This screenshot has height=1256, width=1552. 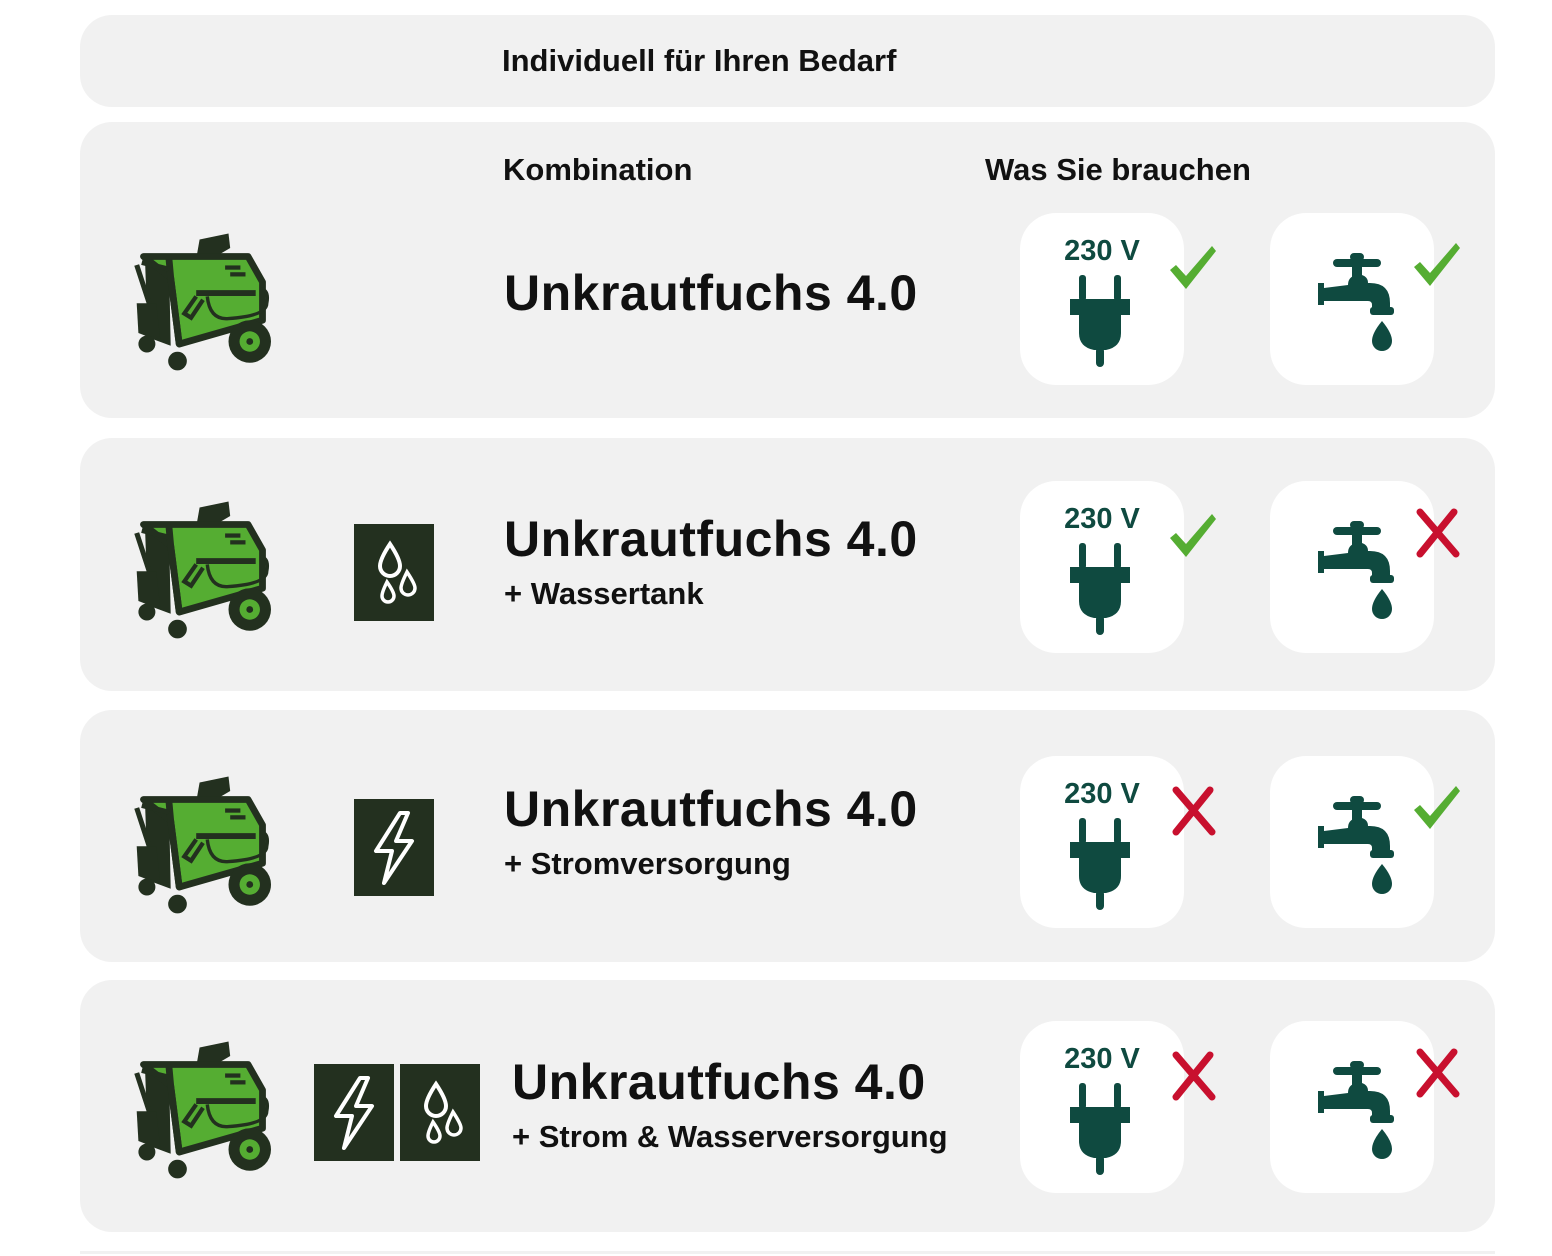 I want to click on product-addon: + Stromversorgung, so click(x=647, y=863).